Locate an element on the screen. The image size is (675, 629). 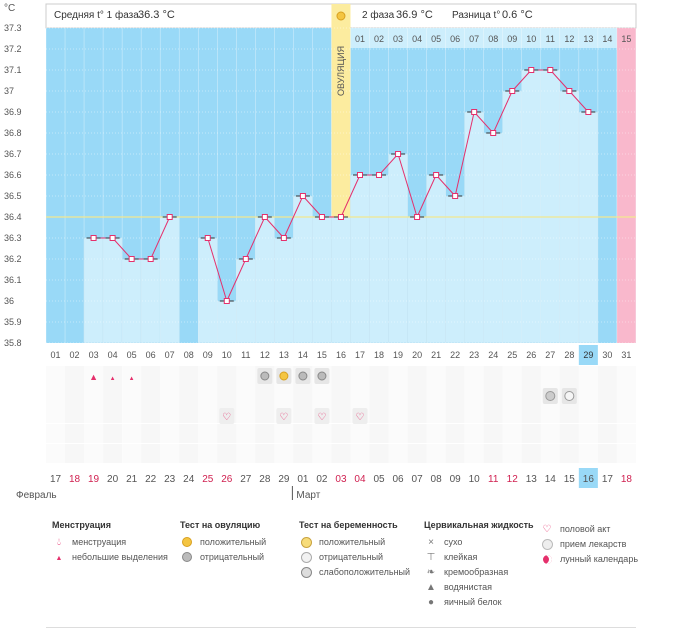
cycle-day-label: 27 is located at coordinates (550, 355).